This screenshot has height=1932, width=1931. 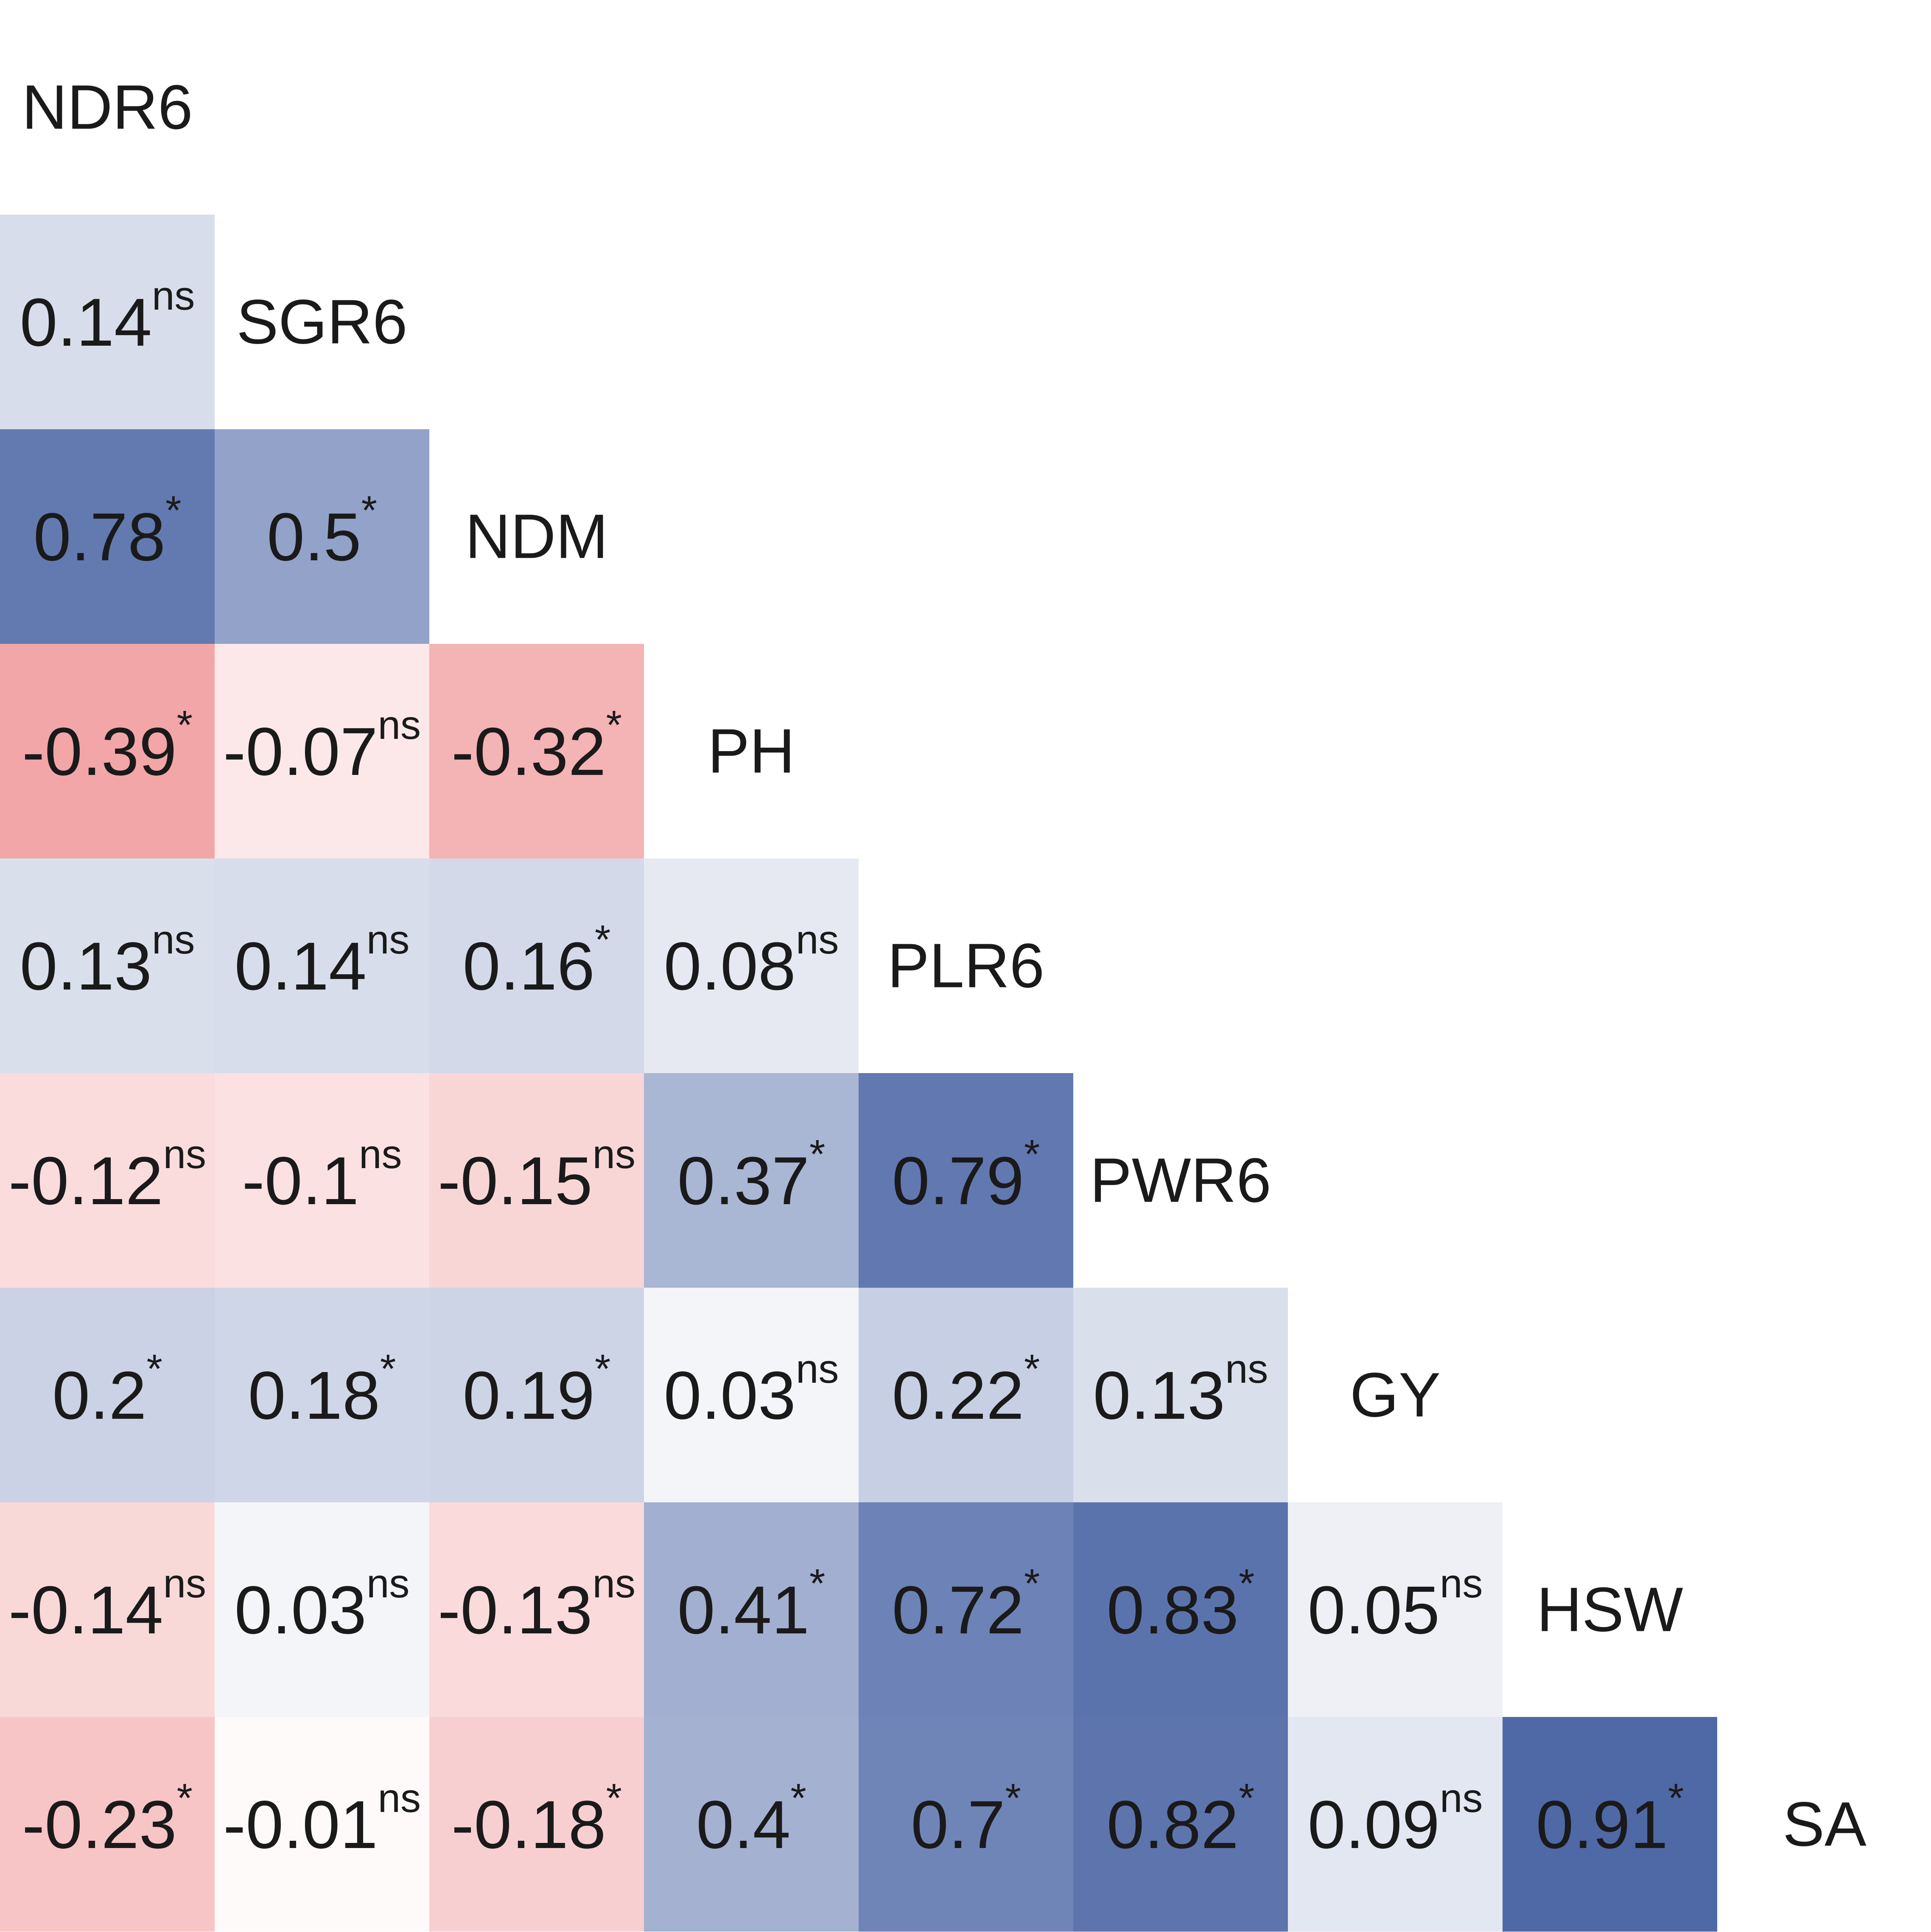 What do you see at coordinates (1602, 1824) in the screenshot?
I see `coefficient-text: 0.91` at bounding box center [1602, 1824].